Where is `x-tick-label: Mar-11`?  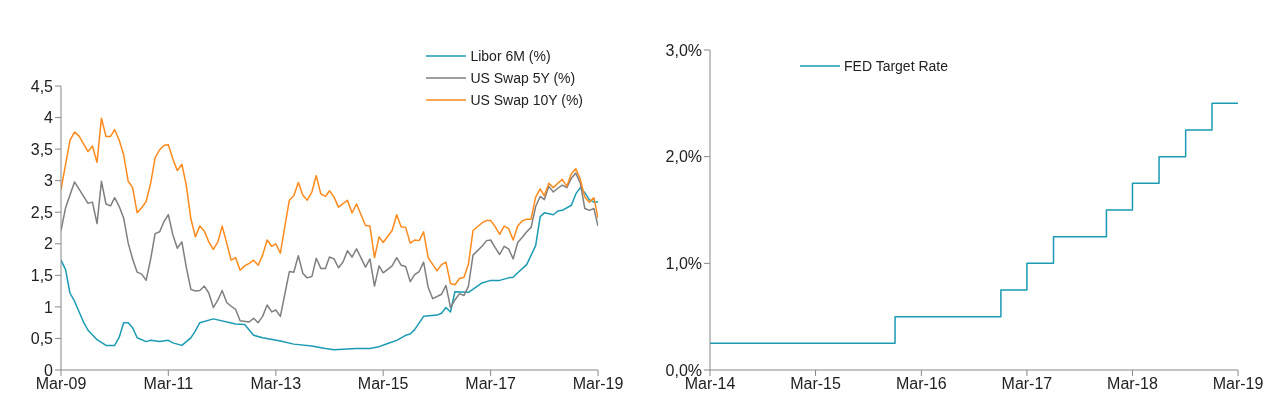 x-tick-label: Mar-11 is located at coordinates (168, 384).